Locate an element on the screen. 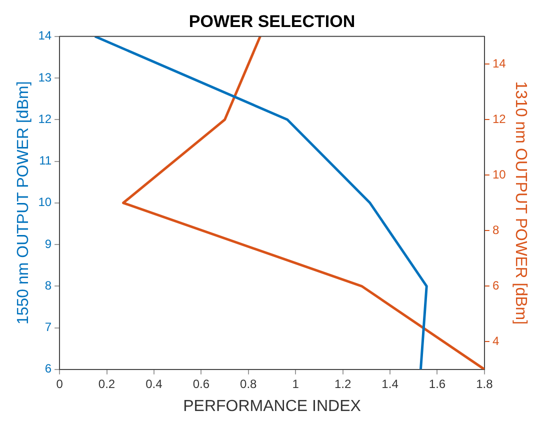 The width and height of the screenshot is (544, 426). y-tick-label: 11 is located at coordinates (45, 161).